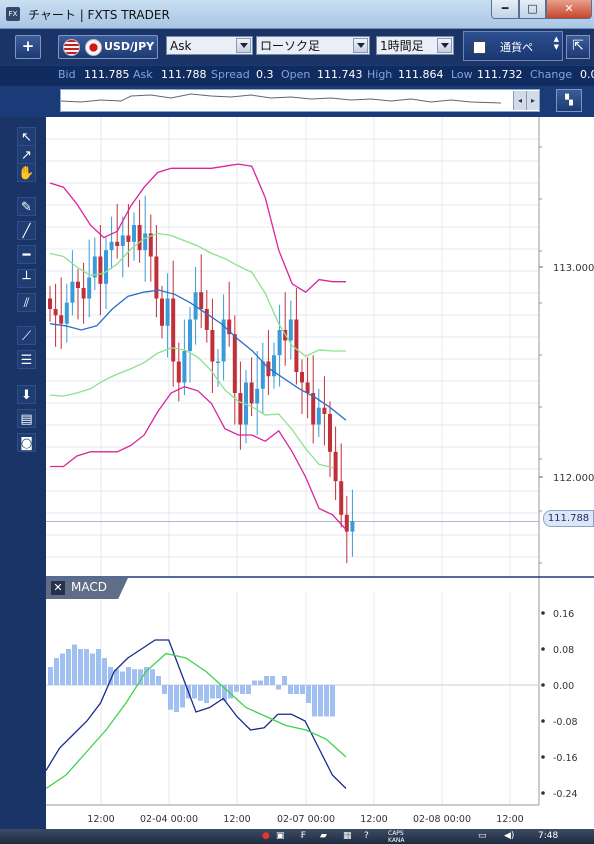  Describe the element at coordinates (479, 47) in the screenshot. I see `currency-checkbox` at that location.